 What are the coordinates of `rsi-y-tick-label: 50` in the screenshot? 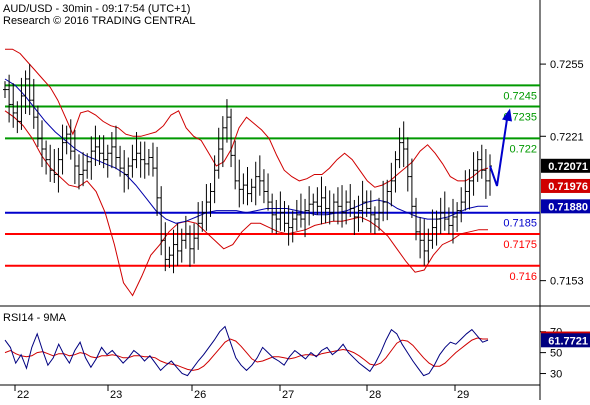 It's located at (556, 354).